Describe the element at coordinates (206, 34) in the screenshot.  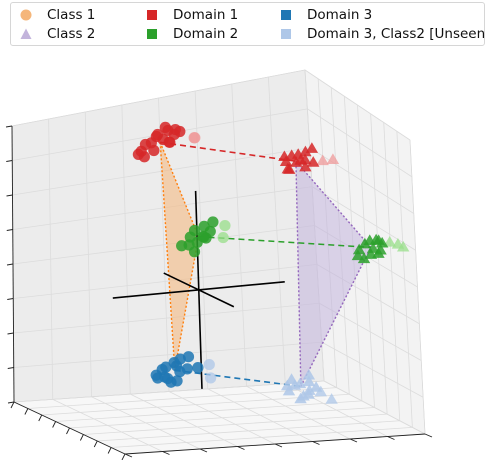
I see `legend-label: Domain 2` at that location.